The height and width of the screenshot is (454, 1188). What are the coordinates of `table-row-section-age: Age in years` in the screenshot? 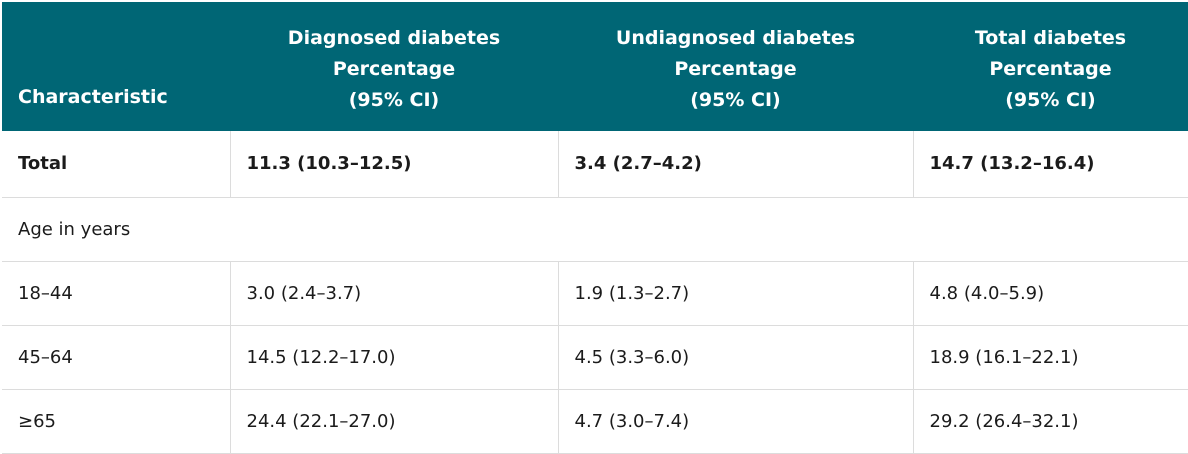 It's located at (595, 229).